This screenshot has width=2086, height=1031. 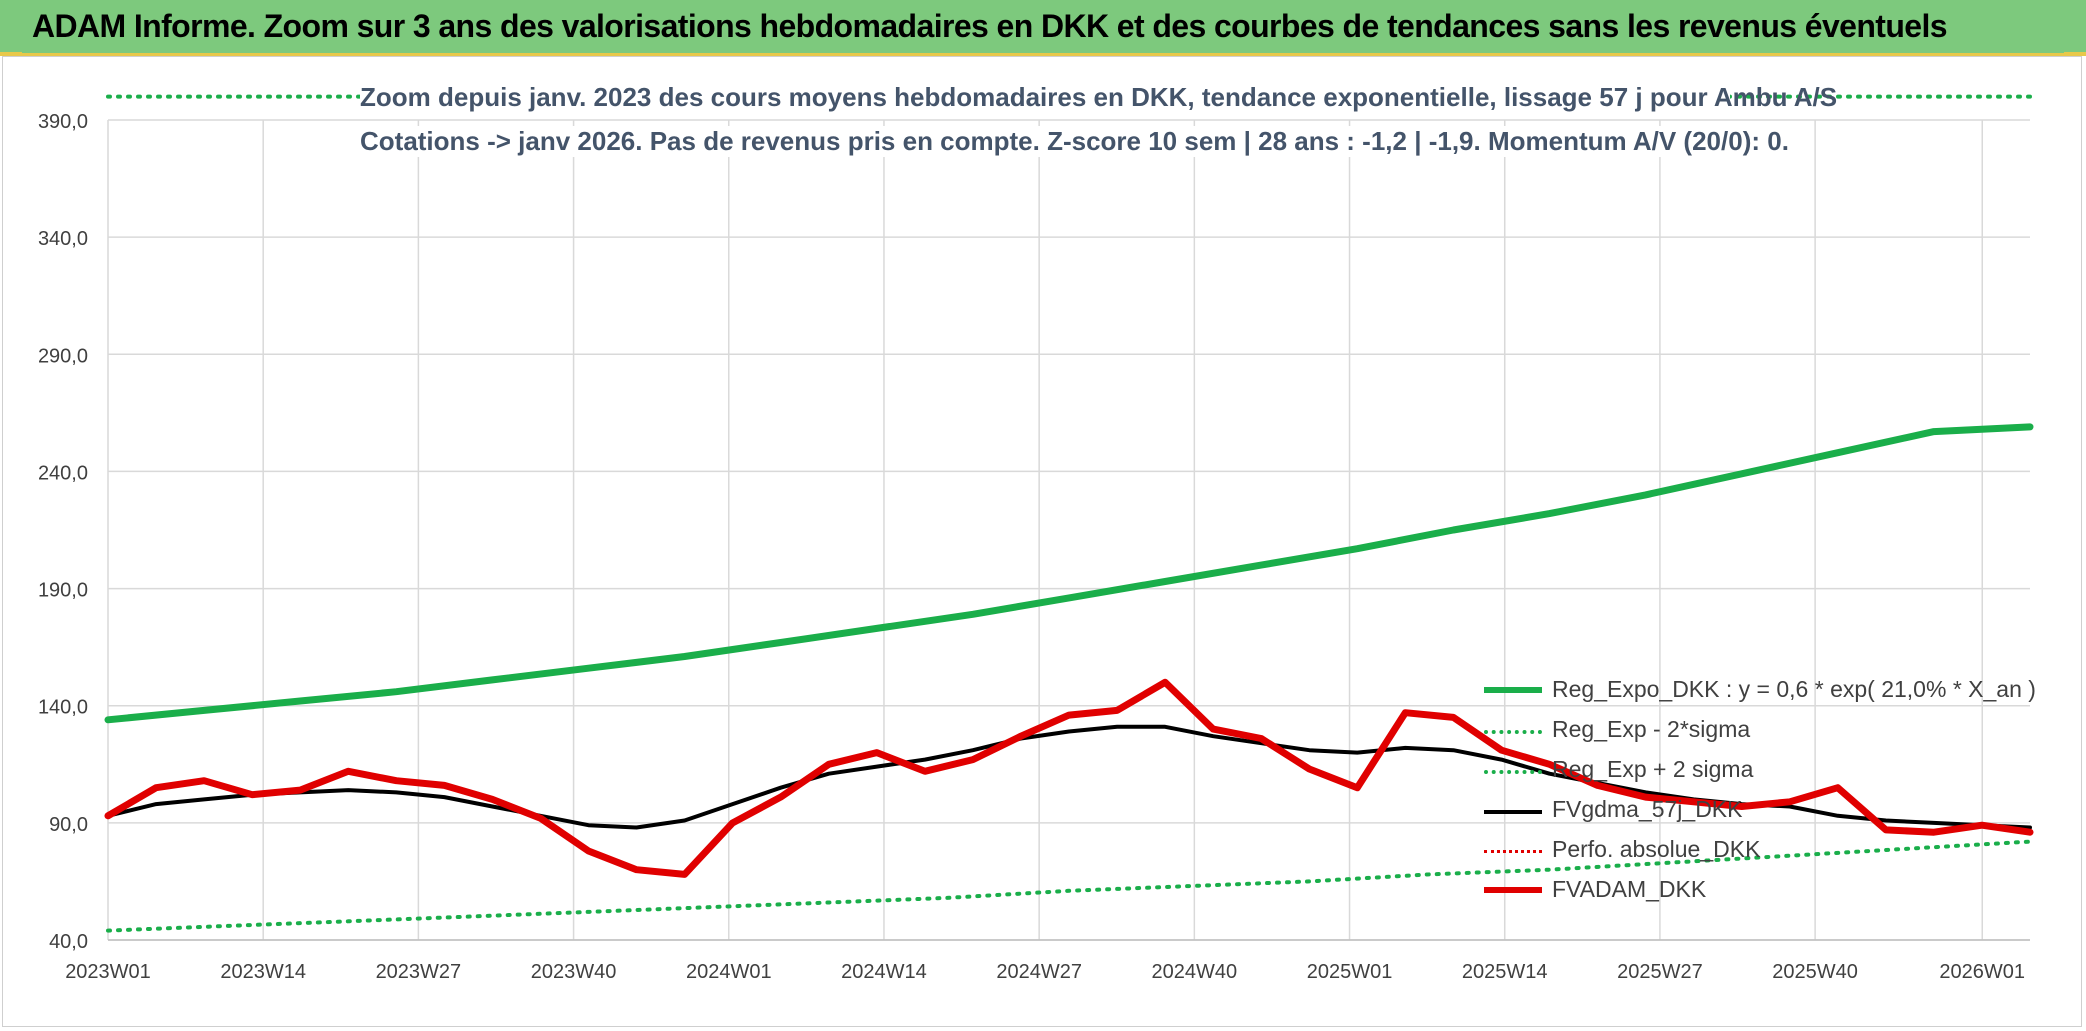 I want to click on legend-item-reg-exp-minus: Reg_Exp - 2*sigma, so click(x=1764, y=731).